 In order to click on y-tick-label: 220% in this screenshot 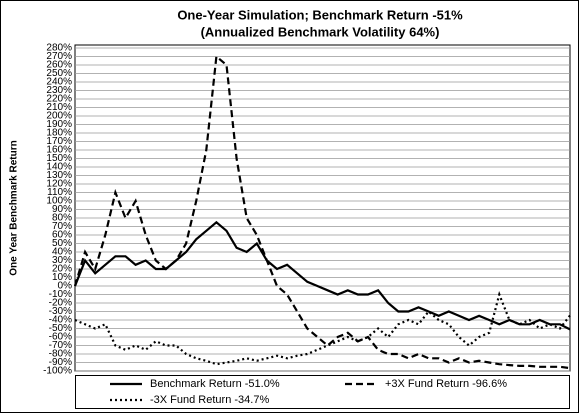, I will do `click(59, 99)`.